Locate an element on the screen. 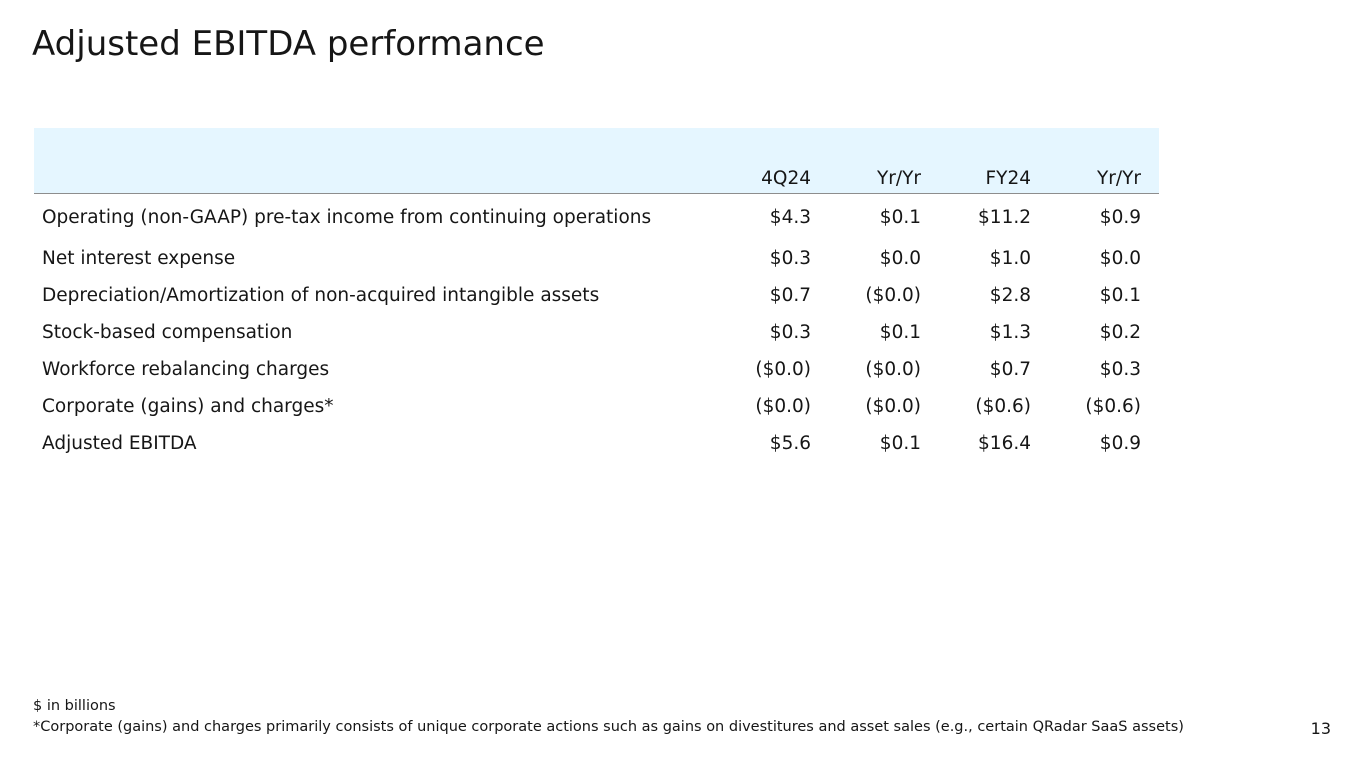  table-row: Net interest expense $0.3 $0.0 $1.0 $0.0 is located at coordinates (596, 258).